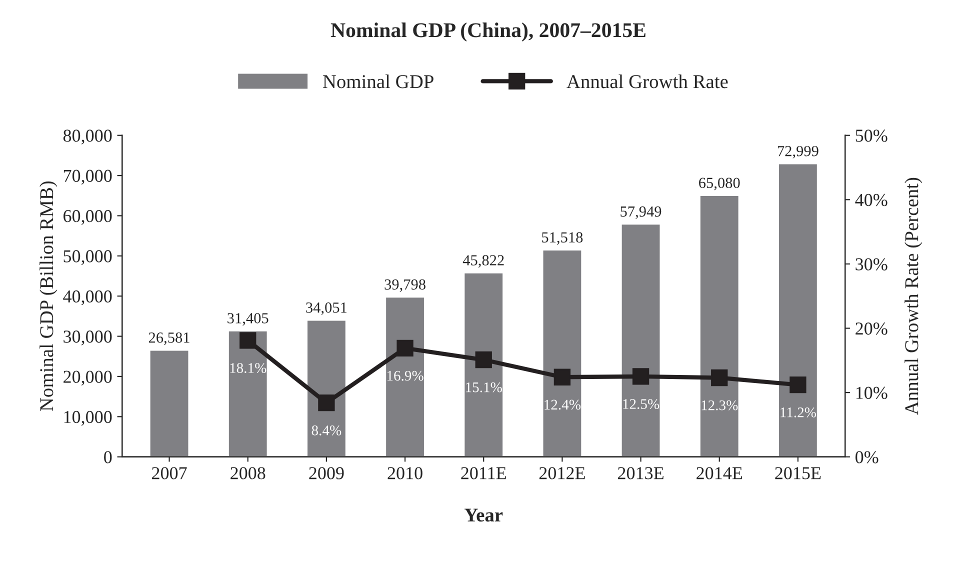 Image resolution: width=977 pixels, height=564 pixels. What do you see at coordinates (88, 177) in the screenshot?
I see `y-tick-label: 70,000` at bounding box center [88, 177].